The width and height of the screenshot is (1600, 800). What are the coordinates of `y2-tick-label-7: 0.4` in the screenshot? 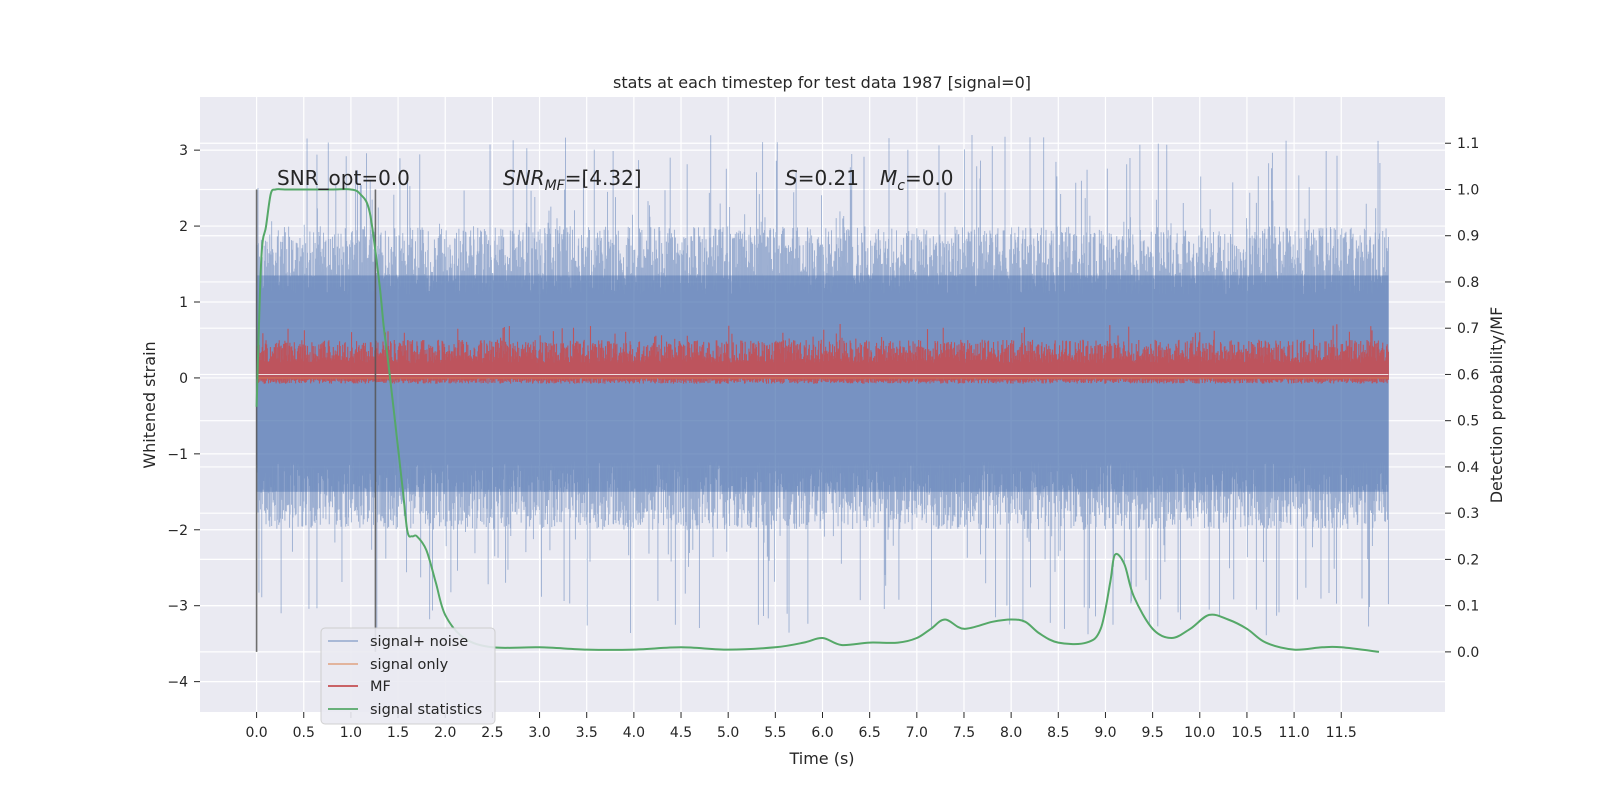 It's located at (1468, 468).